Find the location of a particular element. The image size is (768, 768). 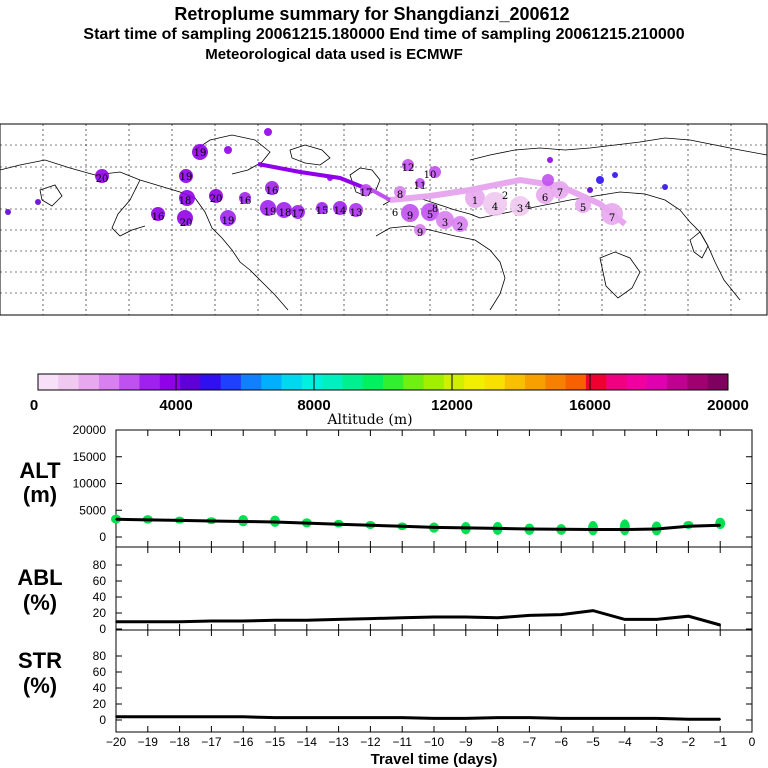

colorbar-tick-label: 12000 is located at coordinates (452, 405).